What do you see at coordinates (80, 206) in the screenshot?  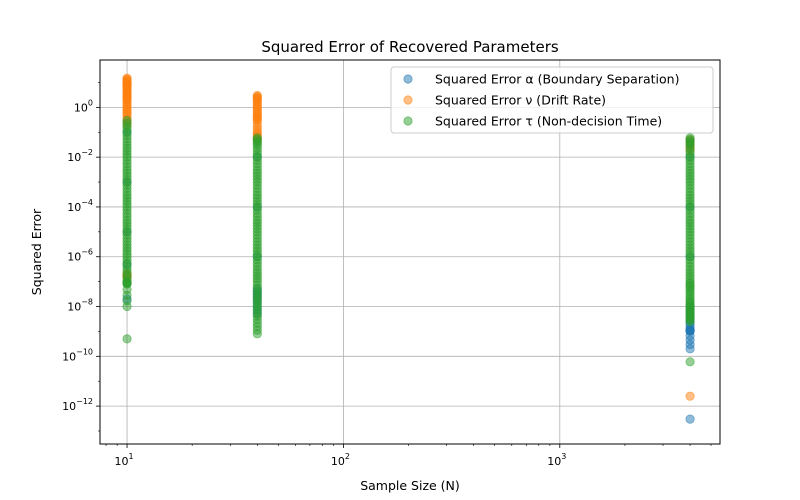 I see `y-tick-label: 10⁻⁴` at bounding box center [80, 206].